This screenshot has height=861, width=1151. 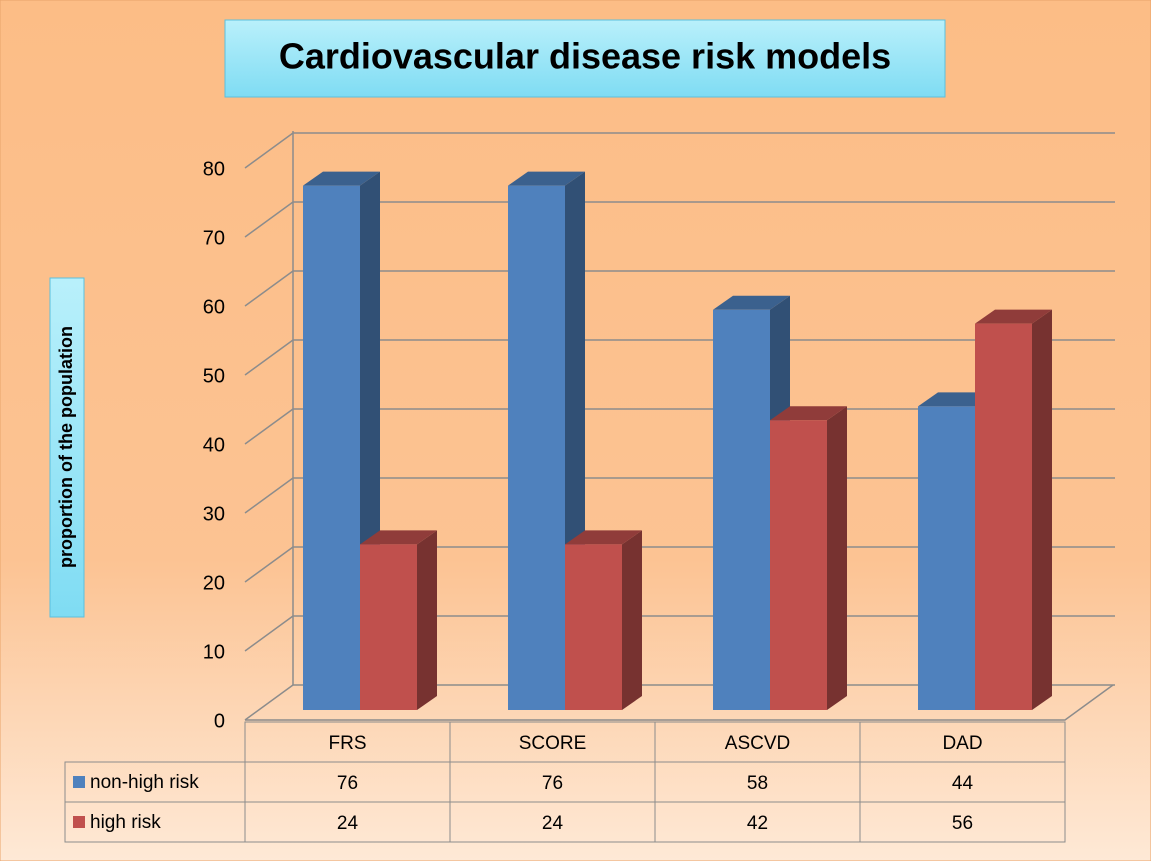 What do you see at coordinates (214, 514) in the screenshot?
I see `y-tick-label: 30` at bounding box center [214, 514].